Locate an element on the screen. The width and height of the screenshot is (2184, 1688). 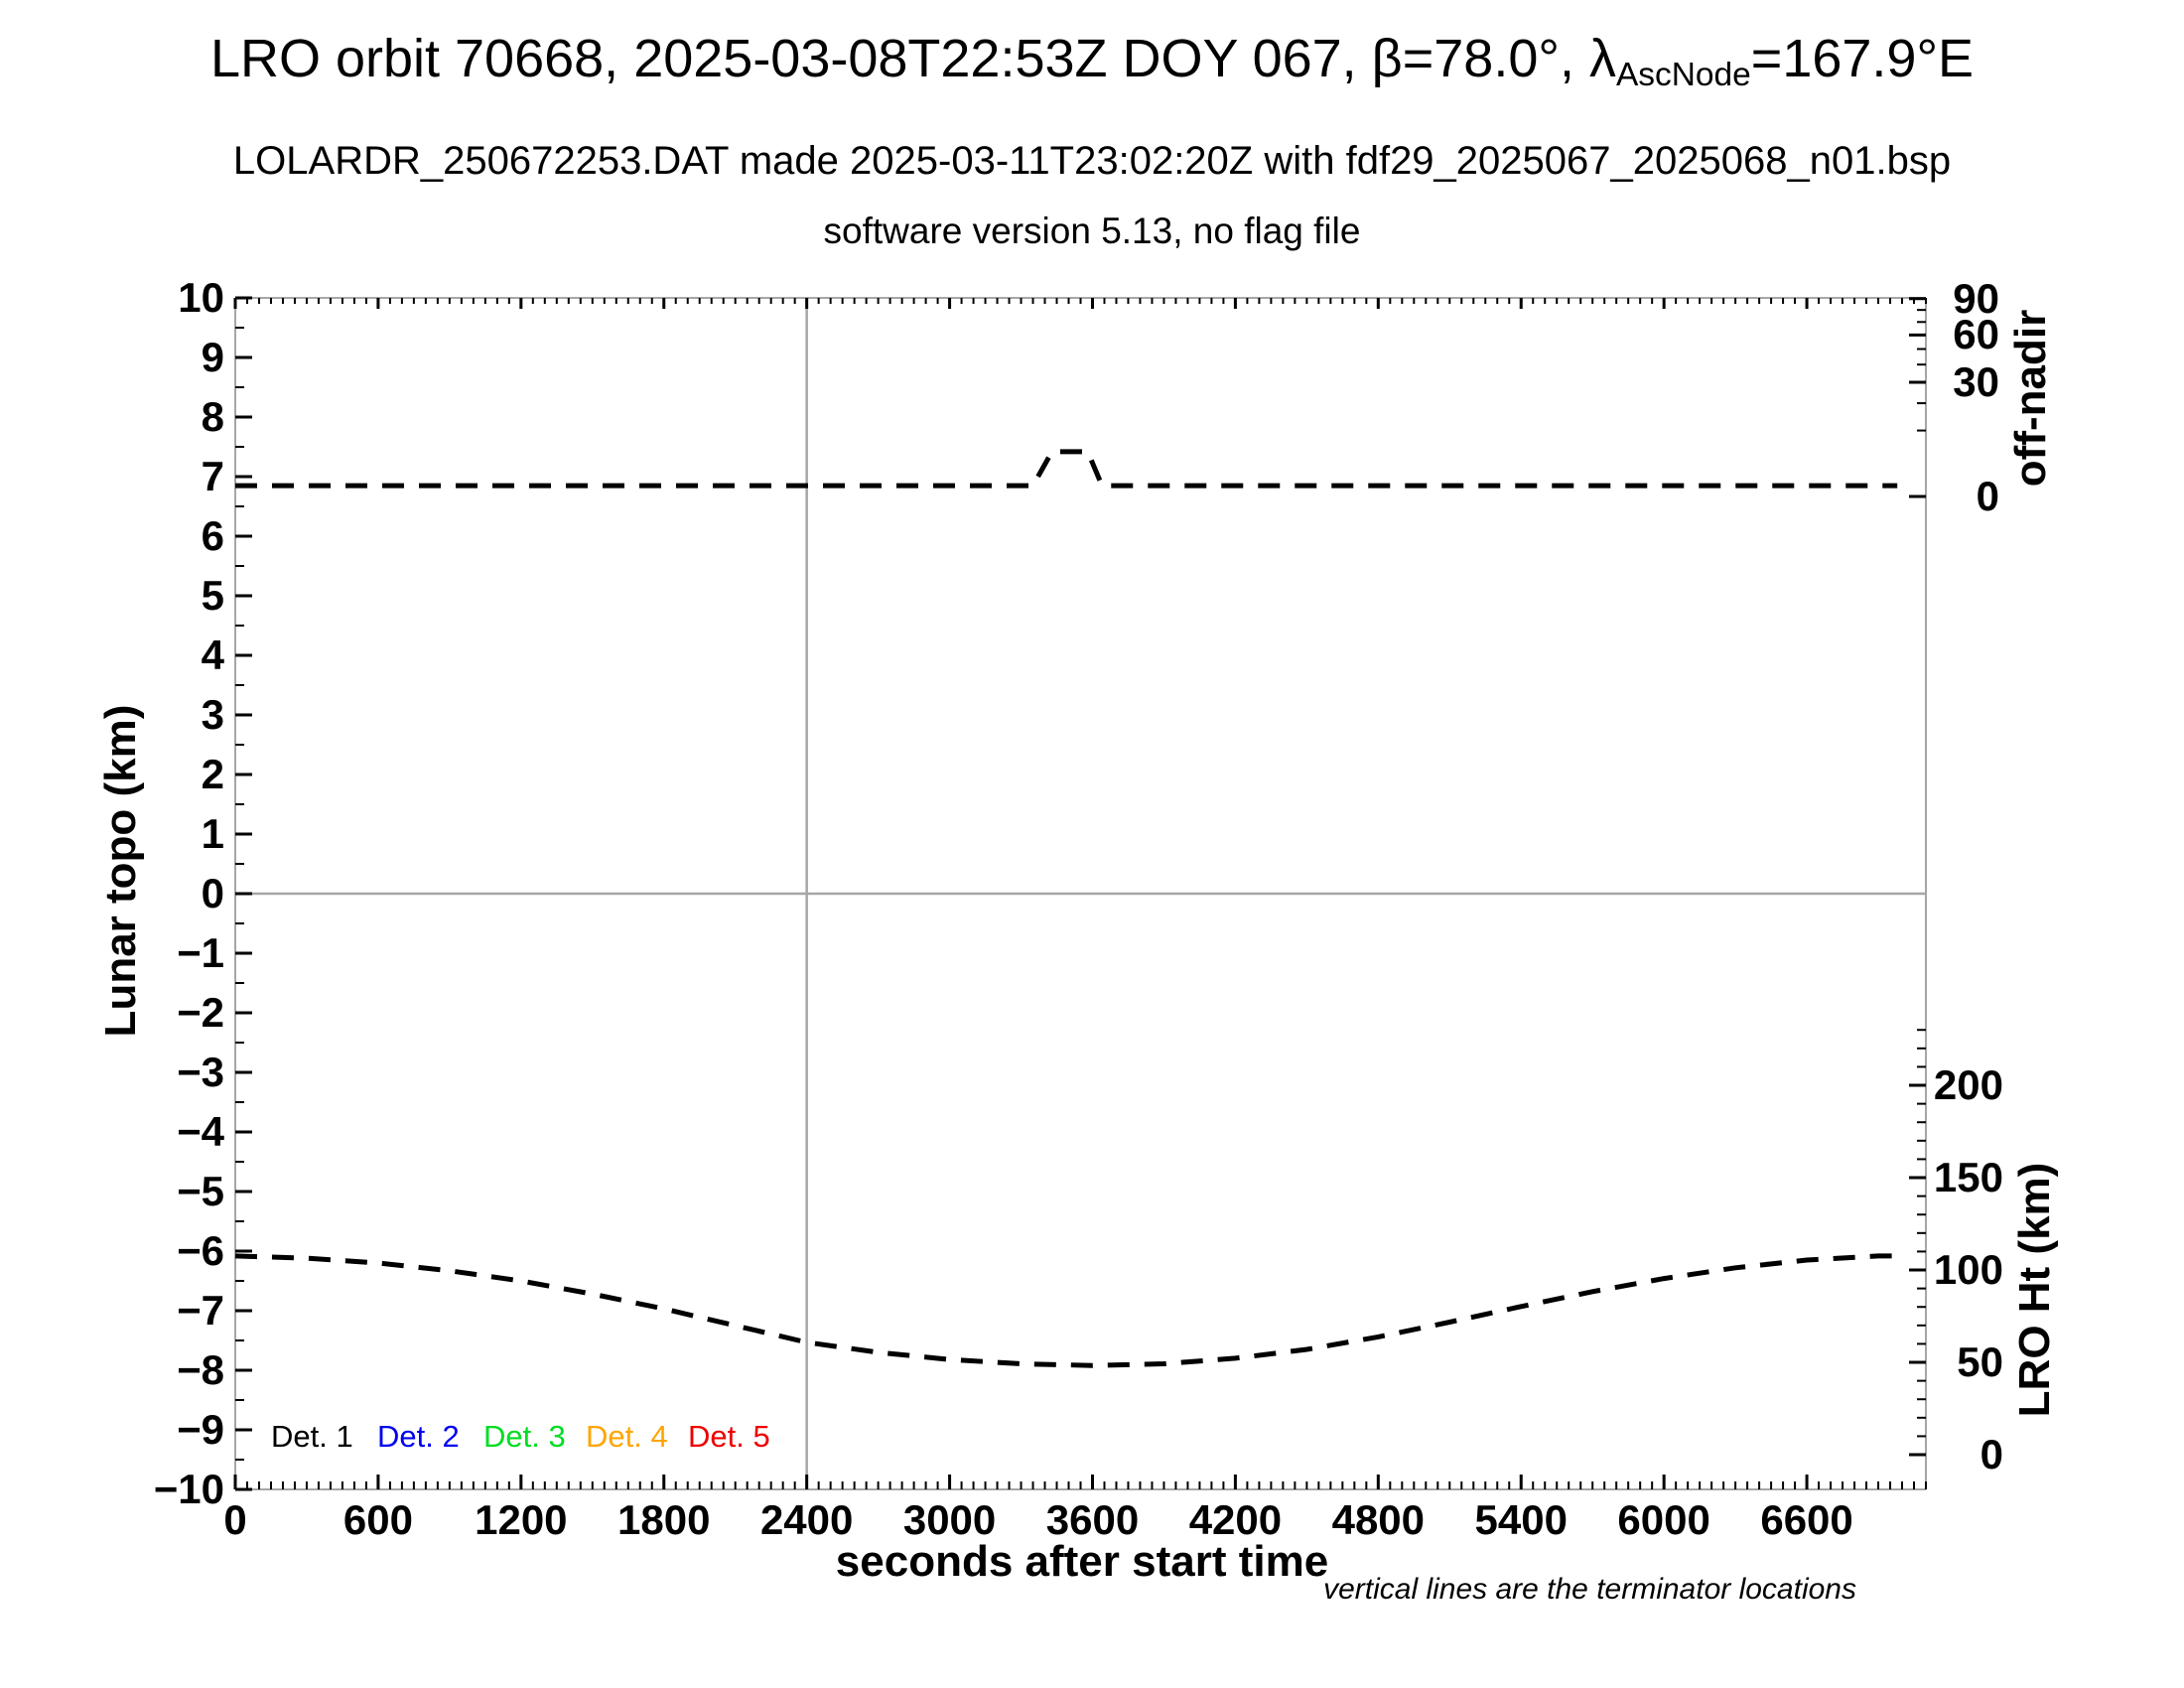
x-tick-label: 6600 is located at coordinates (1806, 1519).